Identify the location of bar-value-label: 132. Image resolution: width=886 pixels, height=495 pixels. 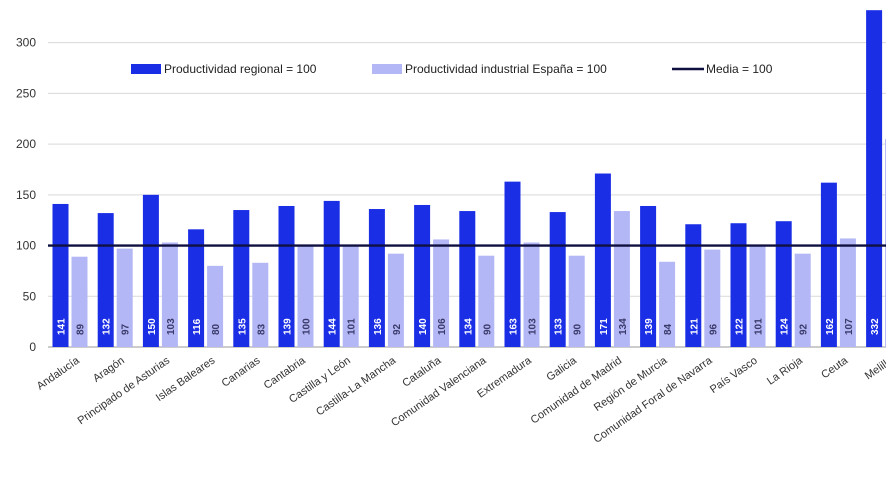
(107, 326).